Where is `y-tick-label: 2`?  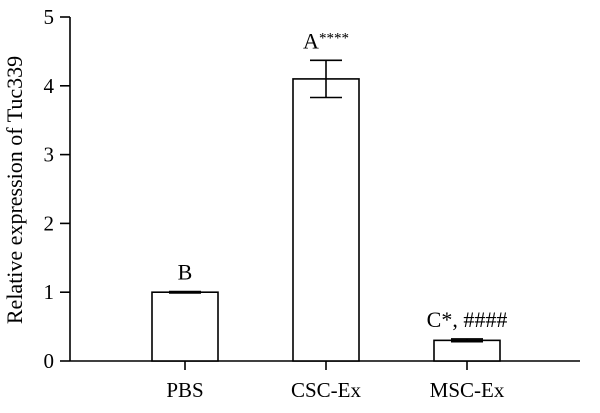
y-tick-label: 2 is located at coordinates (49, 223).